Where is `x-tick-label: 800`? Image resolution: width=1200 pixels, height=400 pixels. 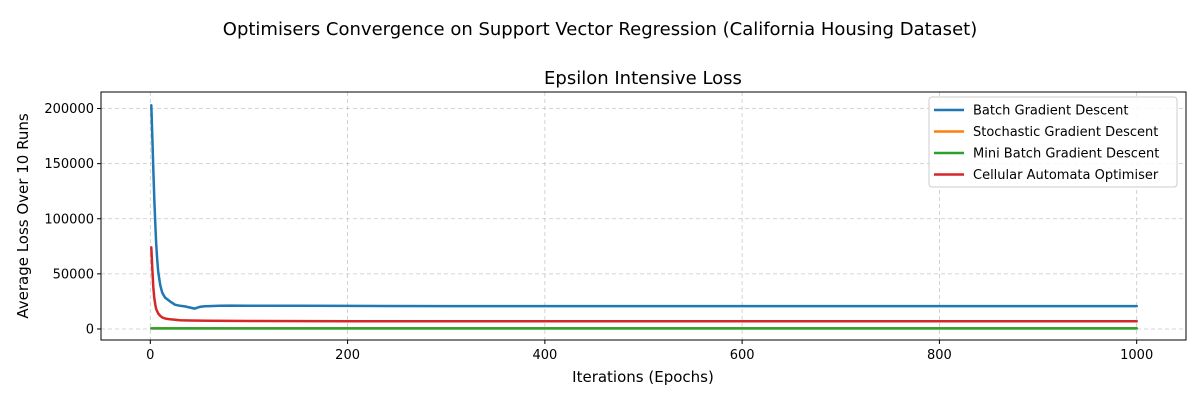
x-tick-label: 800 is located at coordinates (939, 355).